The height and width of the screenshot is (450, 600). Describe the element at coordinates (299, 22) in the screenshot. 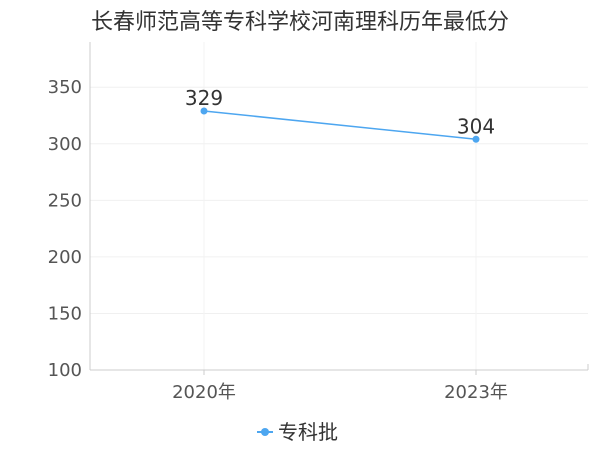

I see `chart-title: 长春师范高等专科学校河南理科历年最低分` at that location.